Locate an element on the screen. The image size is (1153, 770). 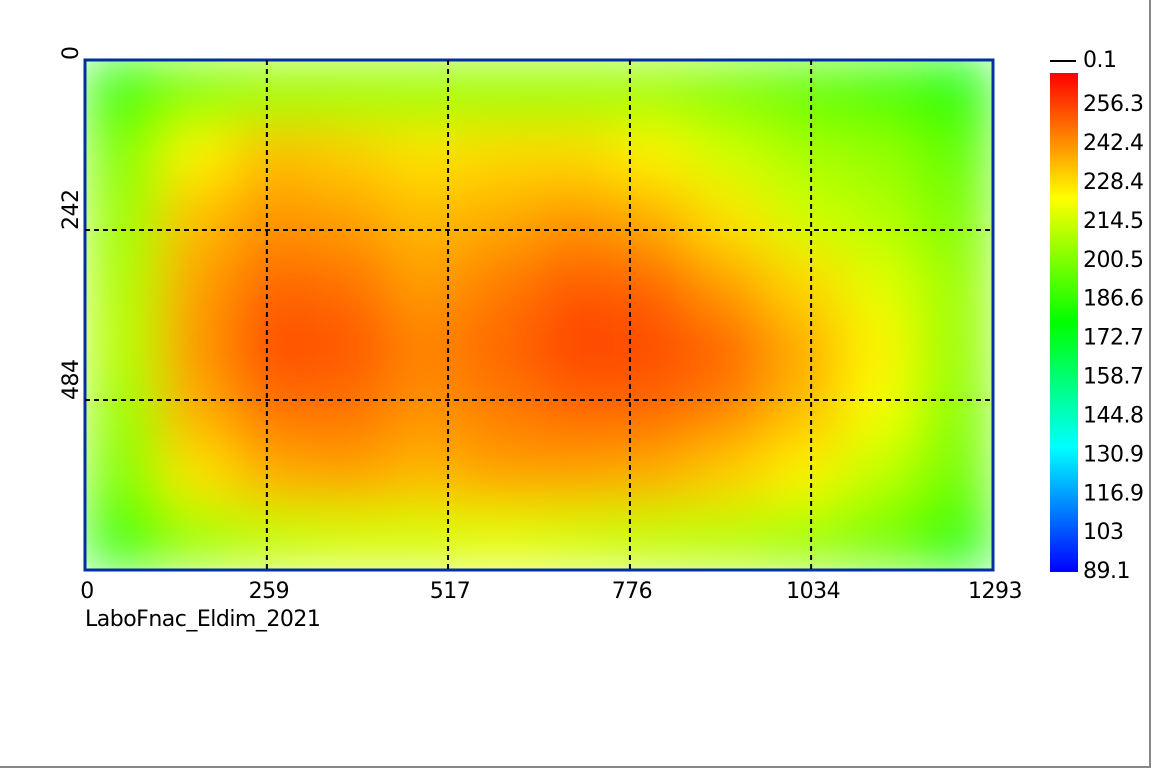
x-tick-label: 0 is located at coordinates (87, 591).